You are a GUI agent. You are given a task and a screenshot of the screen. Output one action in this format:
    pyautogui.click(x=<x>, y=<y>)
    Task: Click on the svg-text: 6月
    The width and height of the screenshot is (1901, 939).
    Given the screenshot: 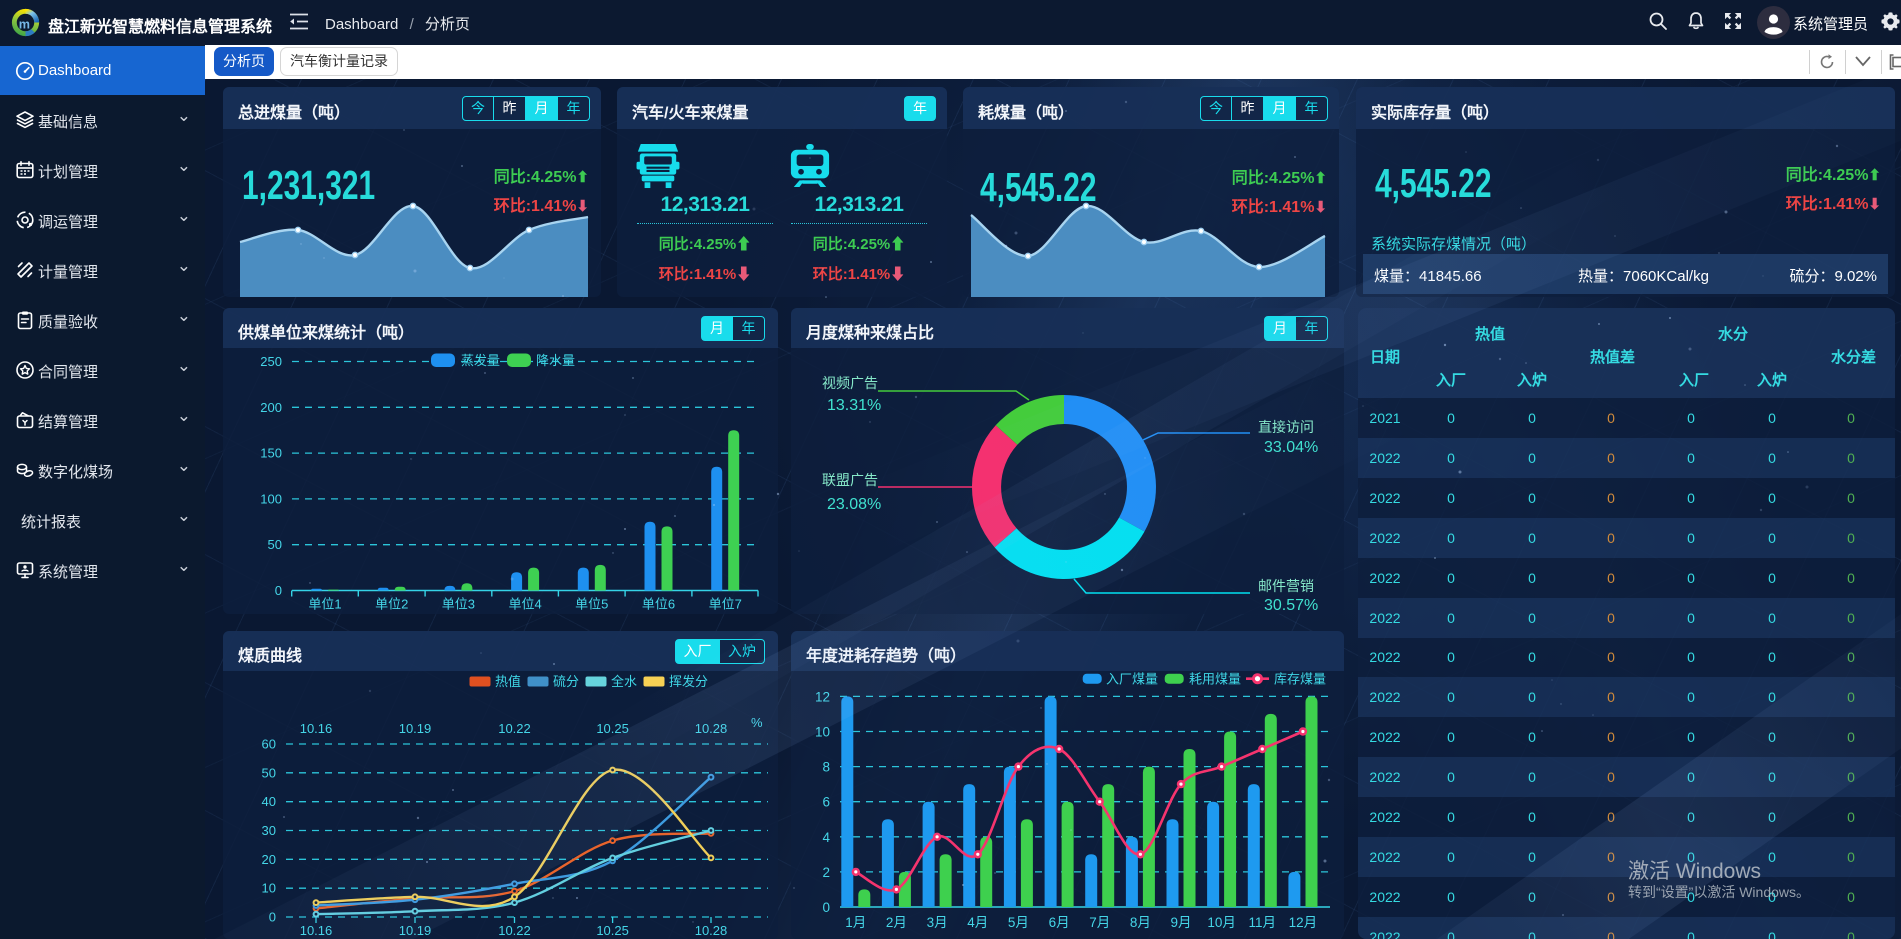 What is the action you would take?
    pyautogui.click(x=1059, y=922)
    